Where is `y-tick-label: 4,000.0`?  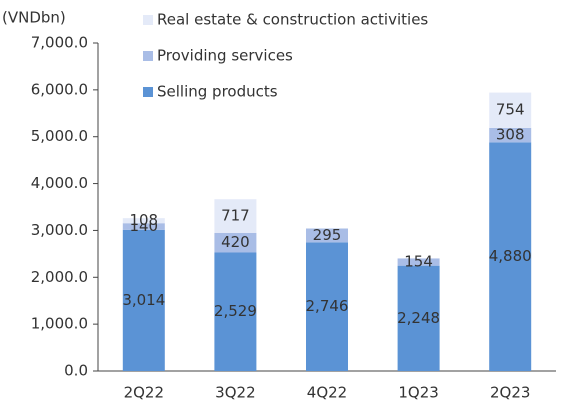 y-tick-label: 4,000.0 is located at coordinates (59, 183).